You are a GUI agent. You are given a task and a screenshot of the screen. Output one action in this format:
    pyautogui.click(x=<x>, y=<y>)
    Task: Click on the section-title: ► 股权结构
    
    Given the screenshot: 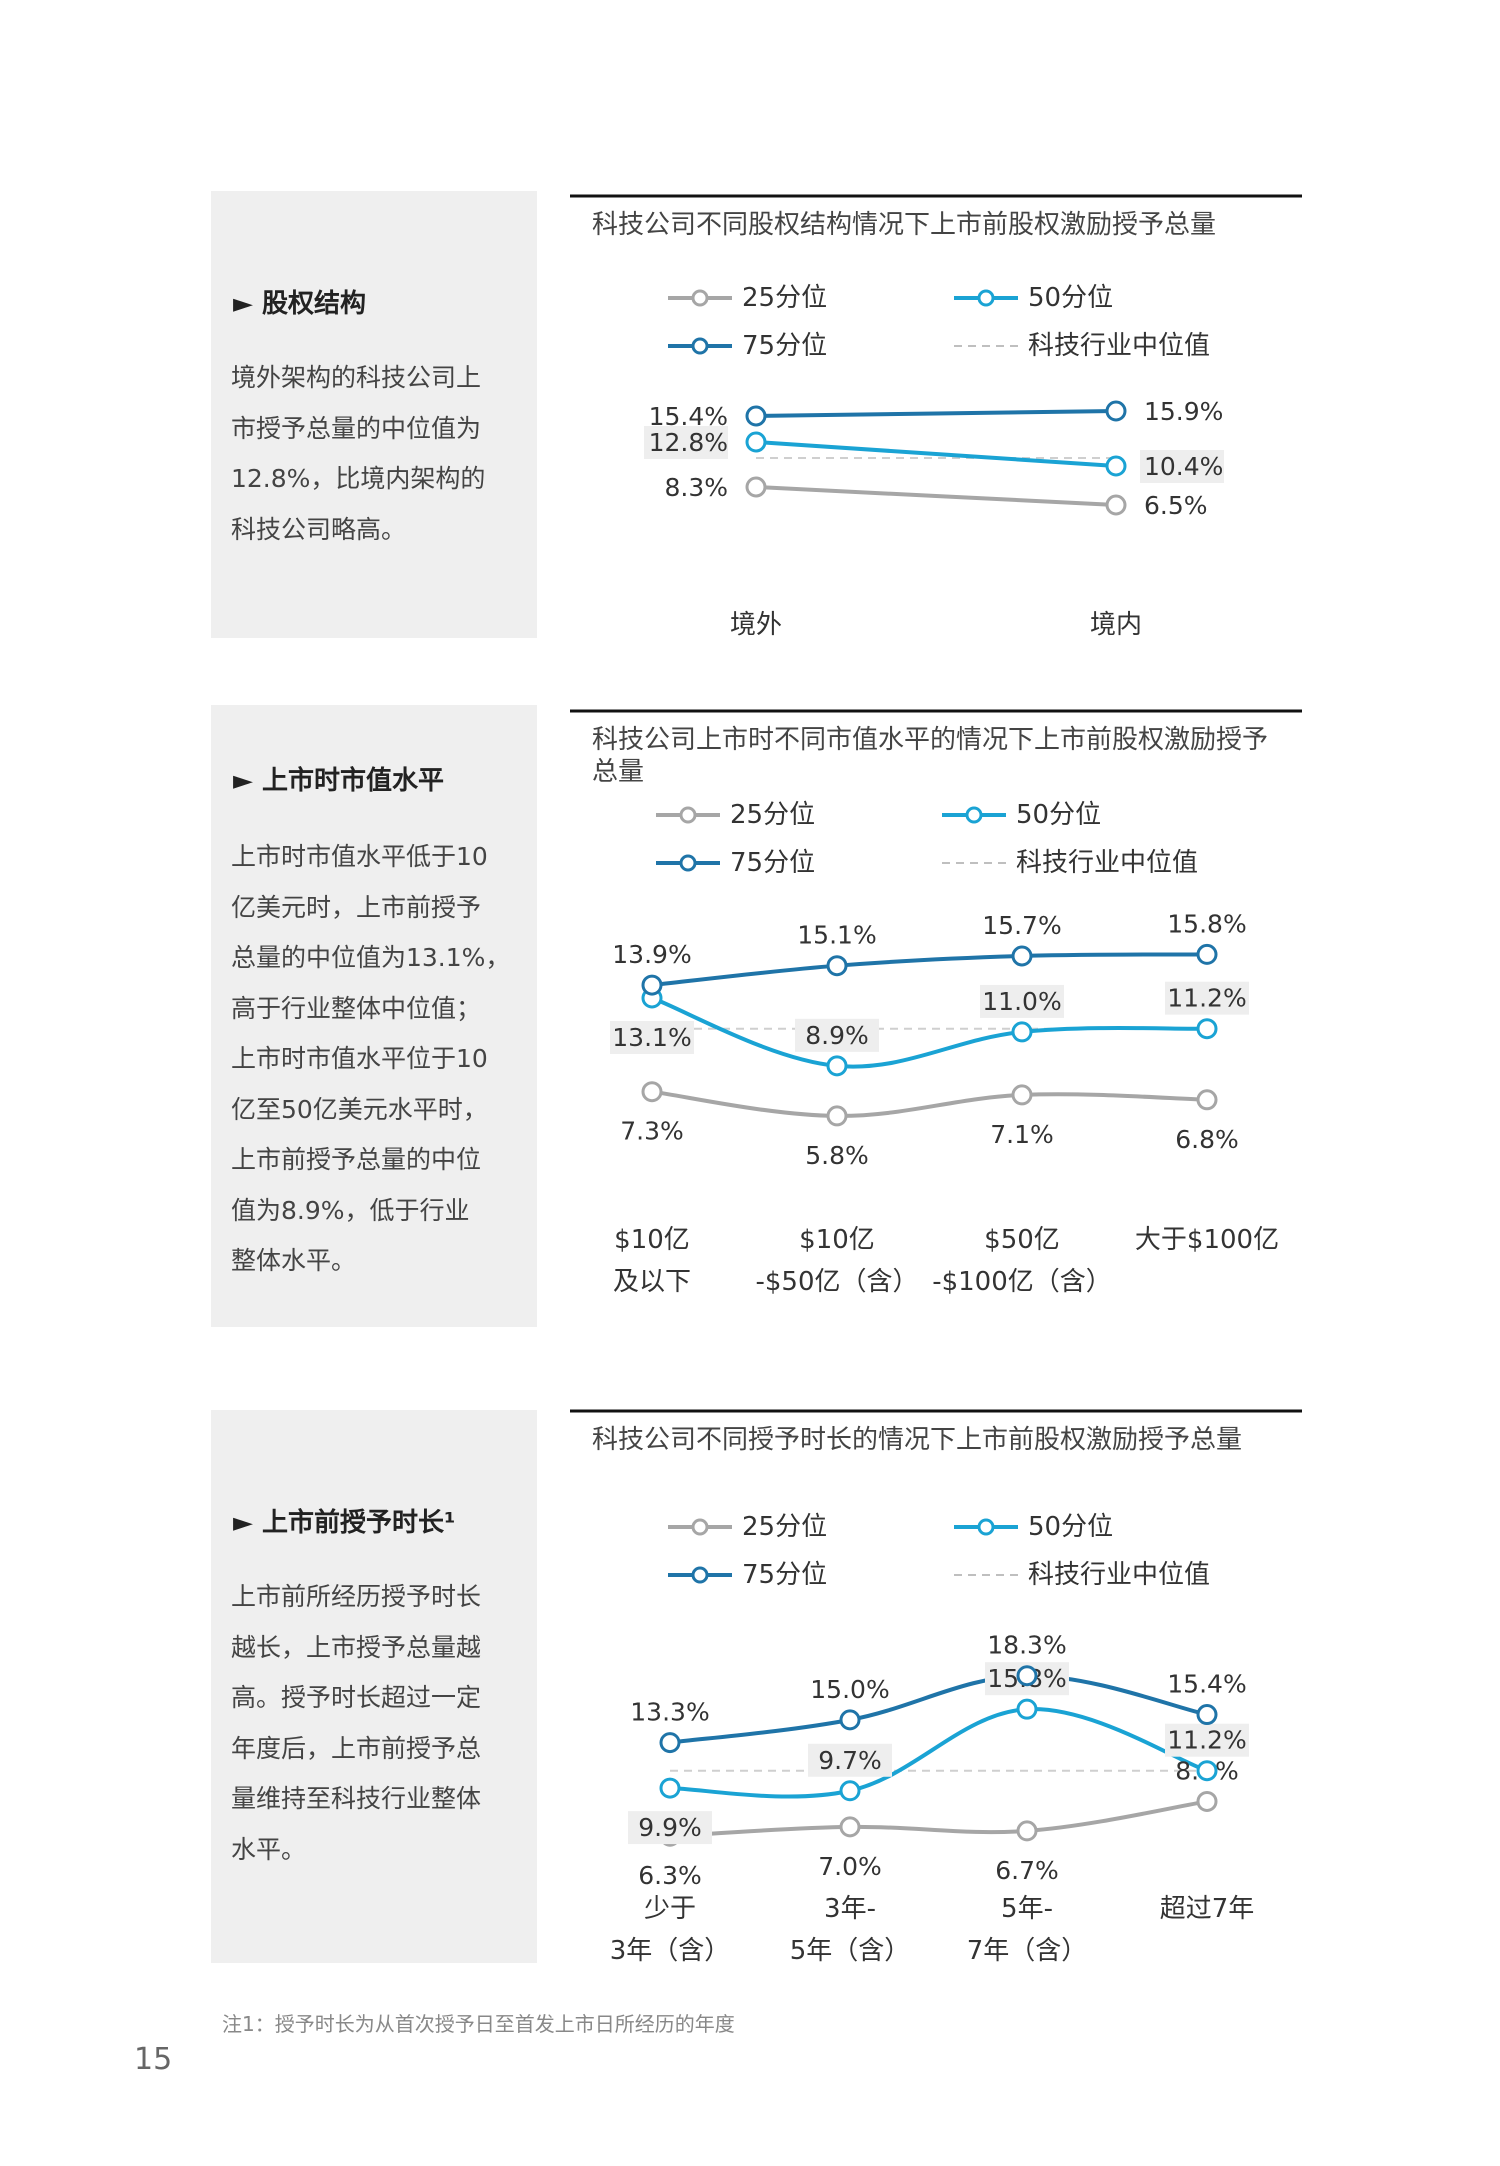 What is the action you would take?
    pyautogui.click(x=300, y=304)
    